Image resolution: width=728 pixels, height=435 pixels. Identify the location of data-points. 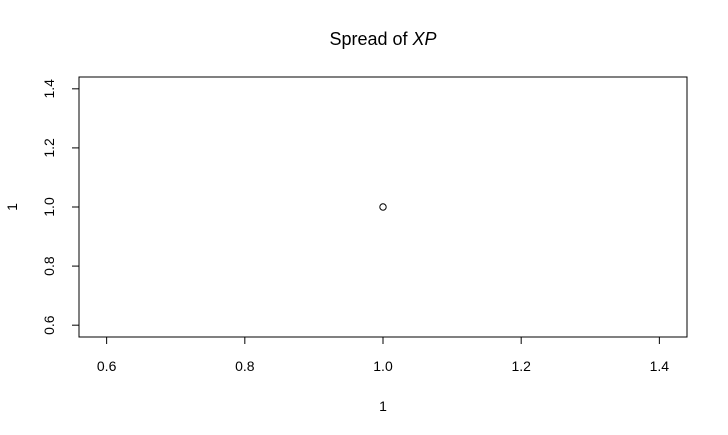
(383, 207).